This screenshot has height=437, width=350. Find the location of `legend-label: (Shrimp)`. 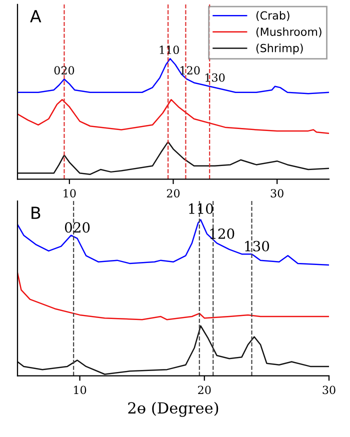

legend-label: (Shrimp) is located at coordinates (279, 49).